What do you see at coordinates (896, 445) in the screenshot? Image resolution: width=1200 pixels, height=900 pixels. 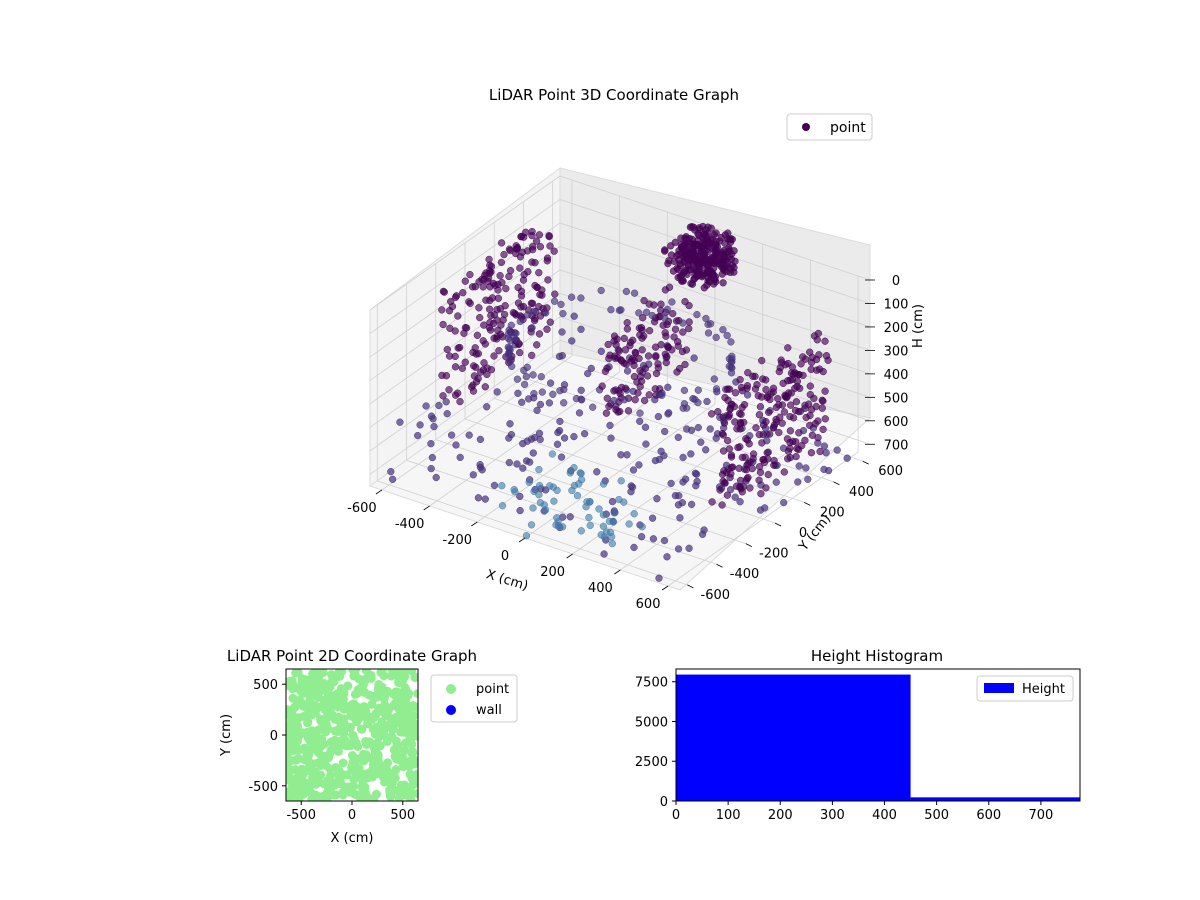 I see `tick-label-z: 700` at bounding box center [896, 445].